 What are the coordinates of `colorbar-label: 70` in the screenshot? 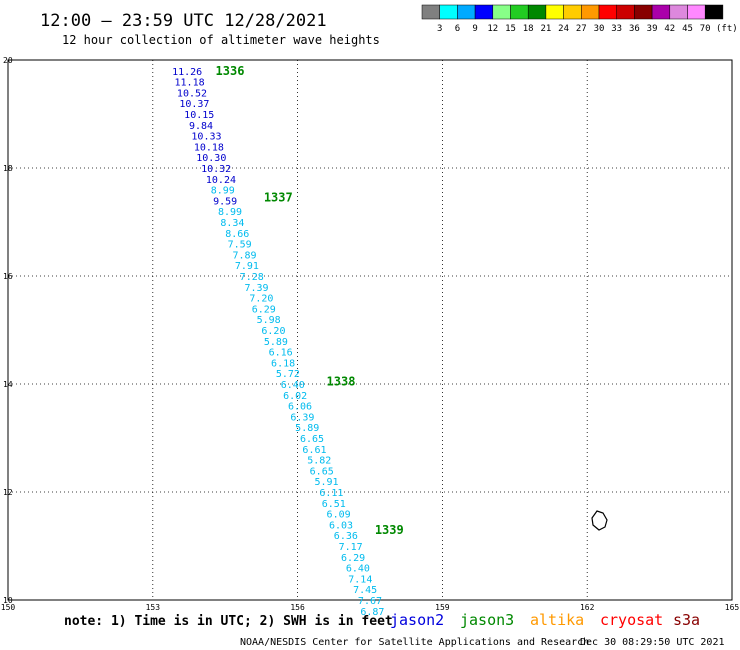 It's located at (705, 29).